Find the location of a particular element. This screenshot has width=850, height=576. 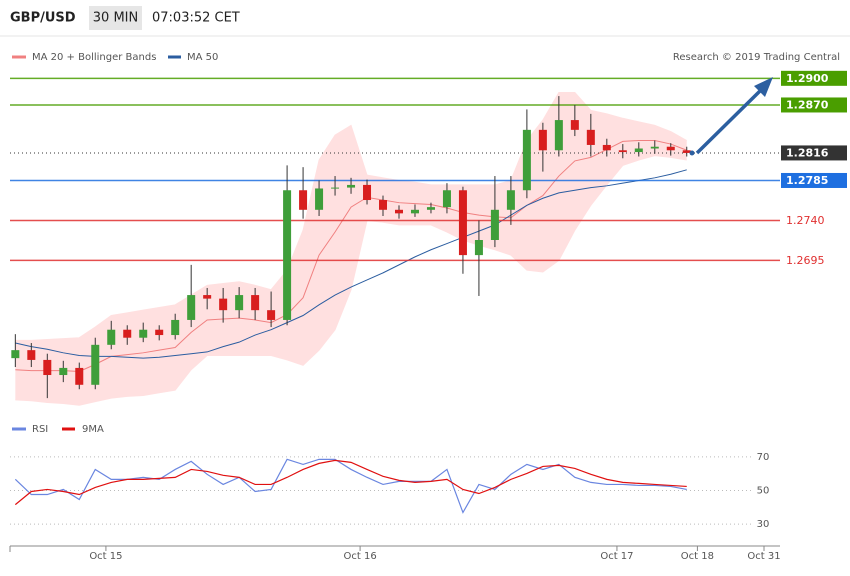

interval: 30 MIN is located at coordinates (115, 18).